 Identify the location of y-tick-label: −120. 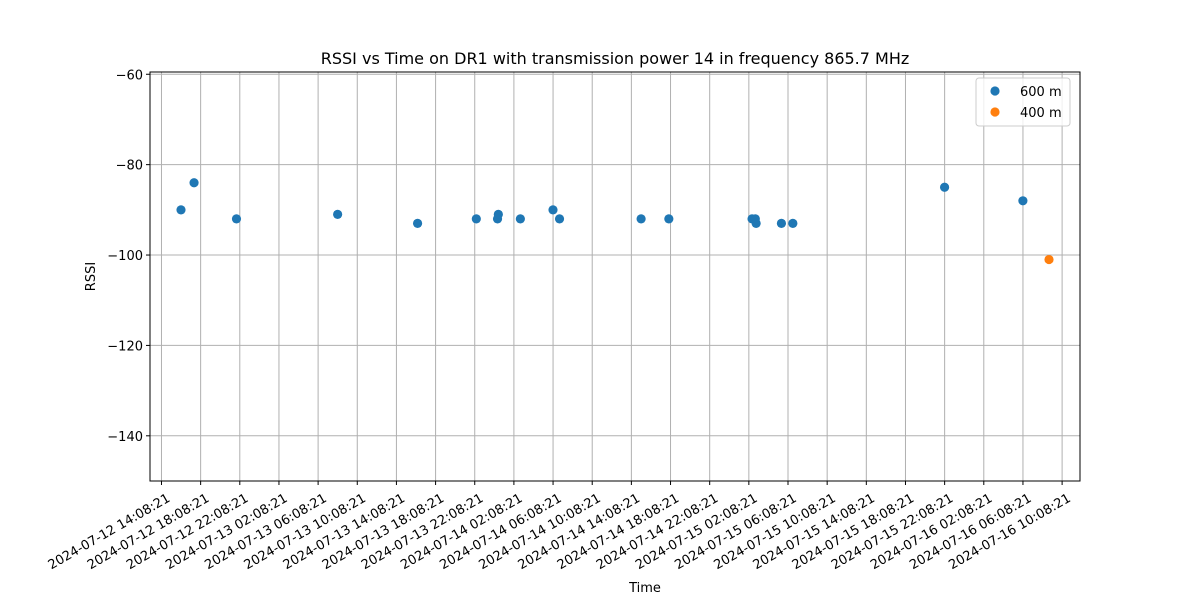
(125, 346).